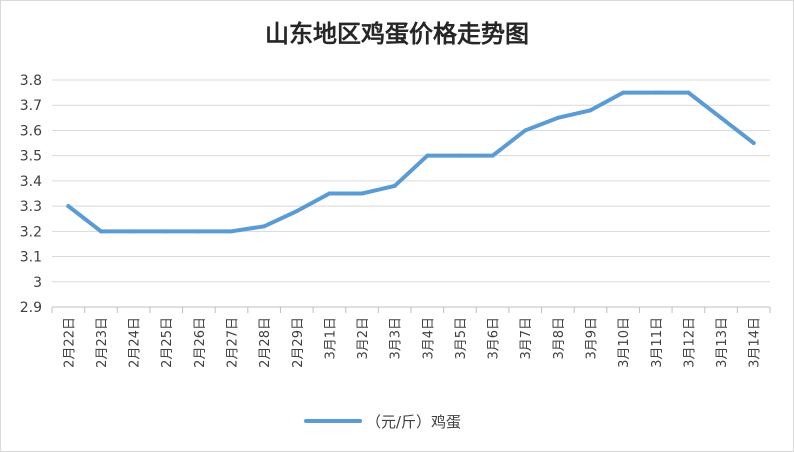 The width and height of the screenshot is (794, 452). I want to click on chart-title: 山东地区鸡蛋价格走势图, so click(397, 33).